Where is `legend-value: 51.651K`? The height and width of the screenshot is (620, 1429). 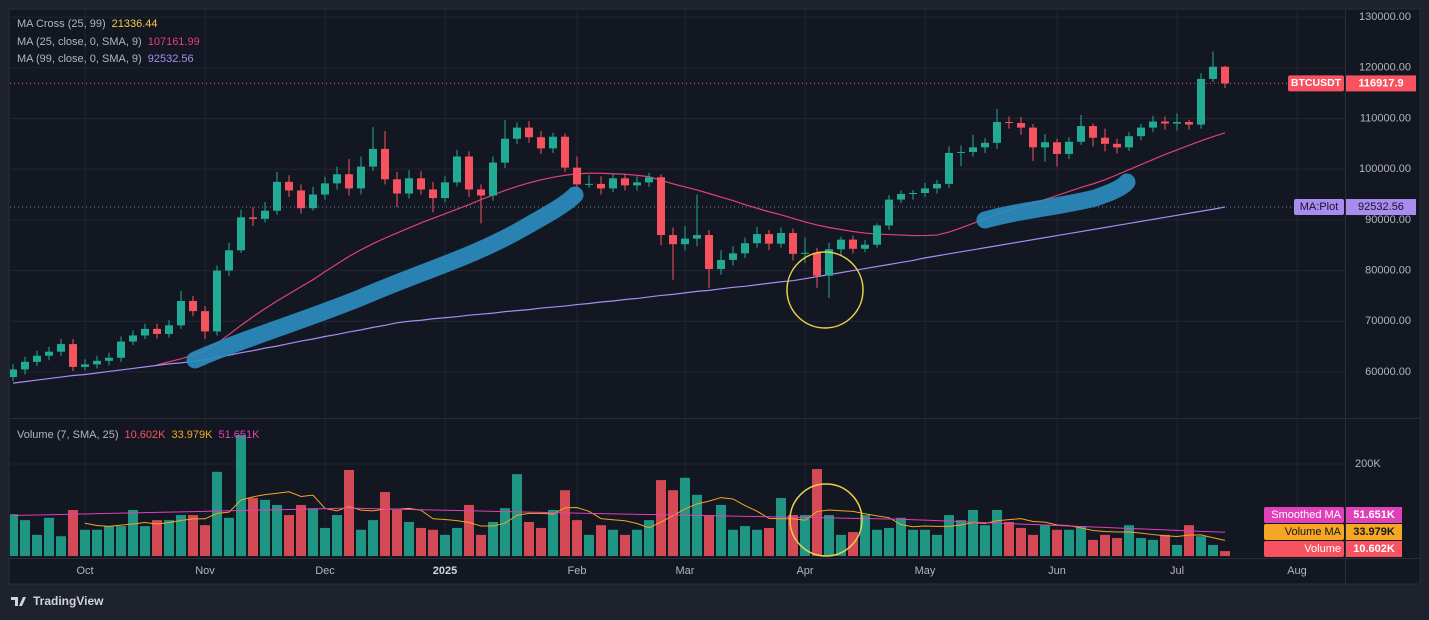
legend-value: 51.651K is located at coordinates (239, 435).